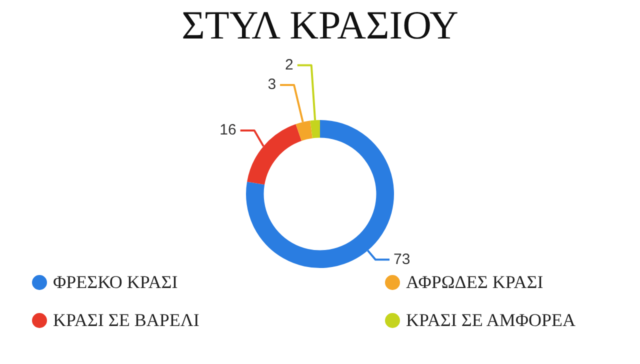 The image size is (640, 364). I want to click on legend-label: ΚΡΑΣΙ ΣΕ ΒΑΡΕΛΙ, so click(126, 320).